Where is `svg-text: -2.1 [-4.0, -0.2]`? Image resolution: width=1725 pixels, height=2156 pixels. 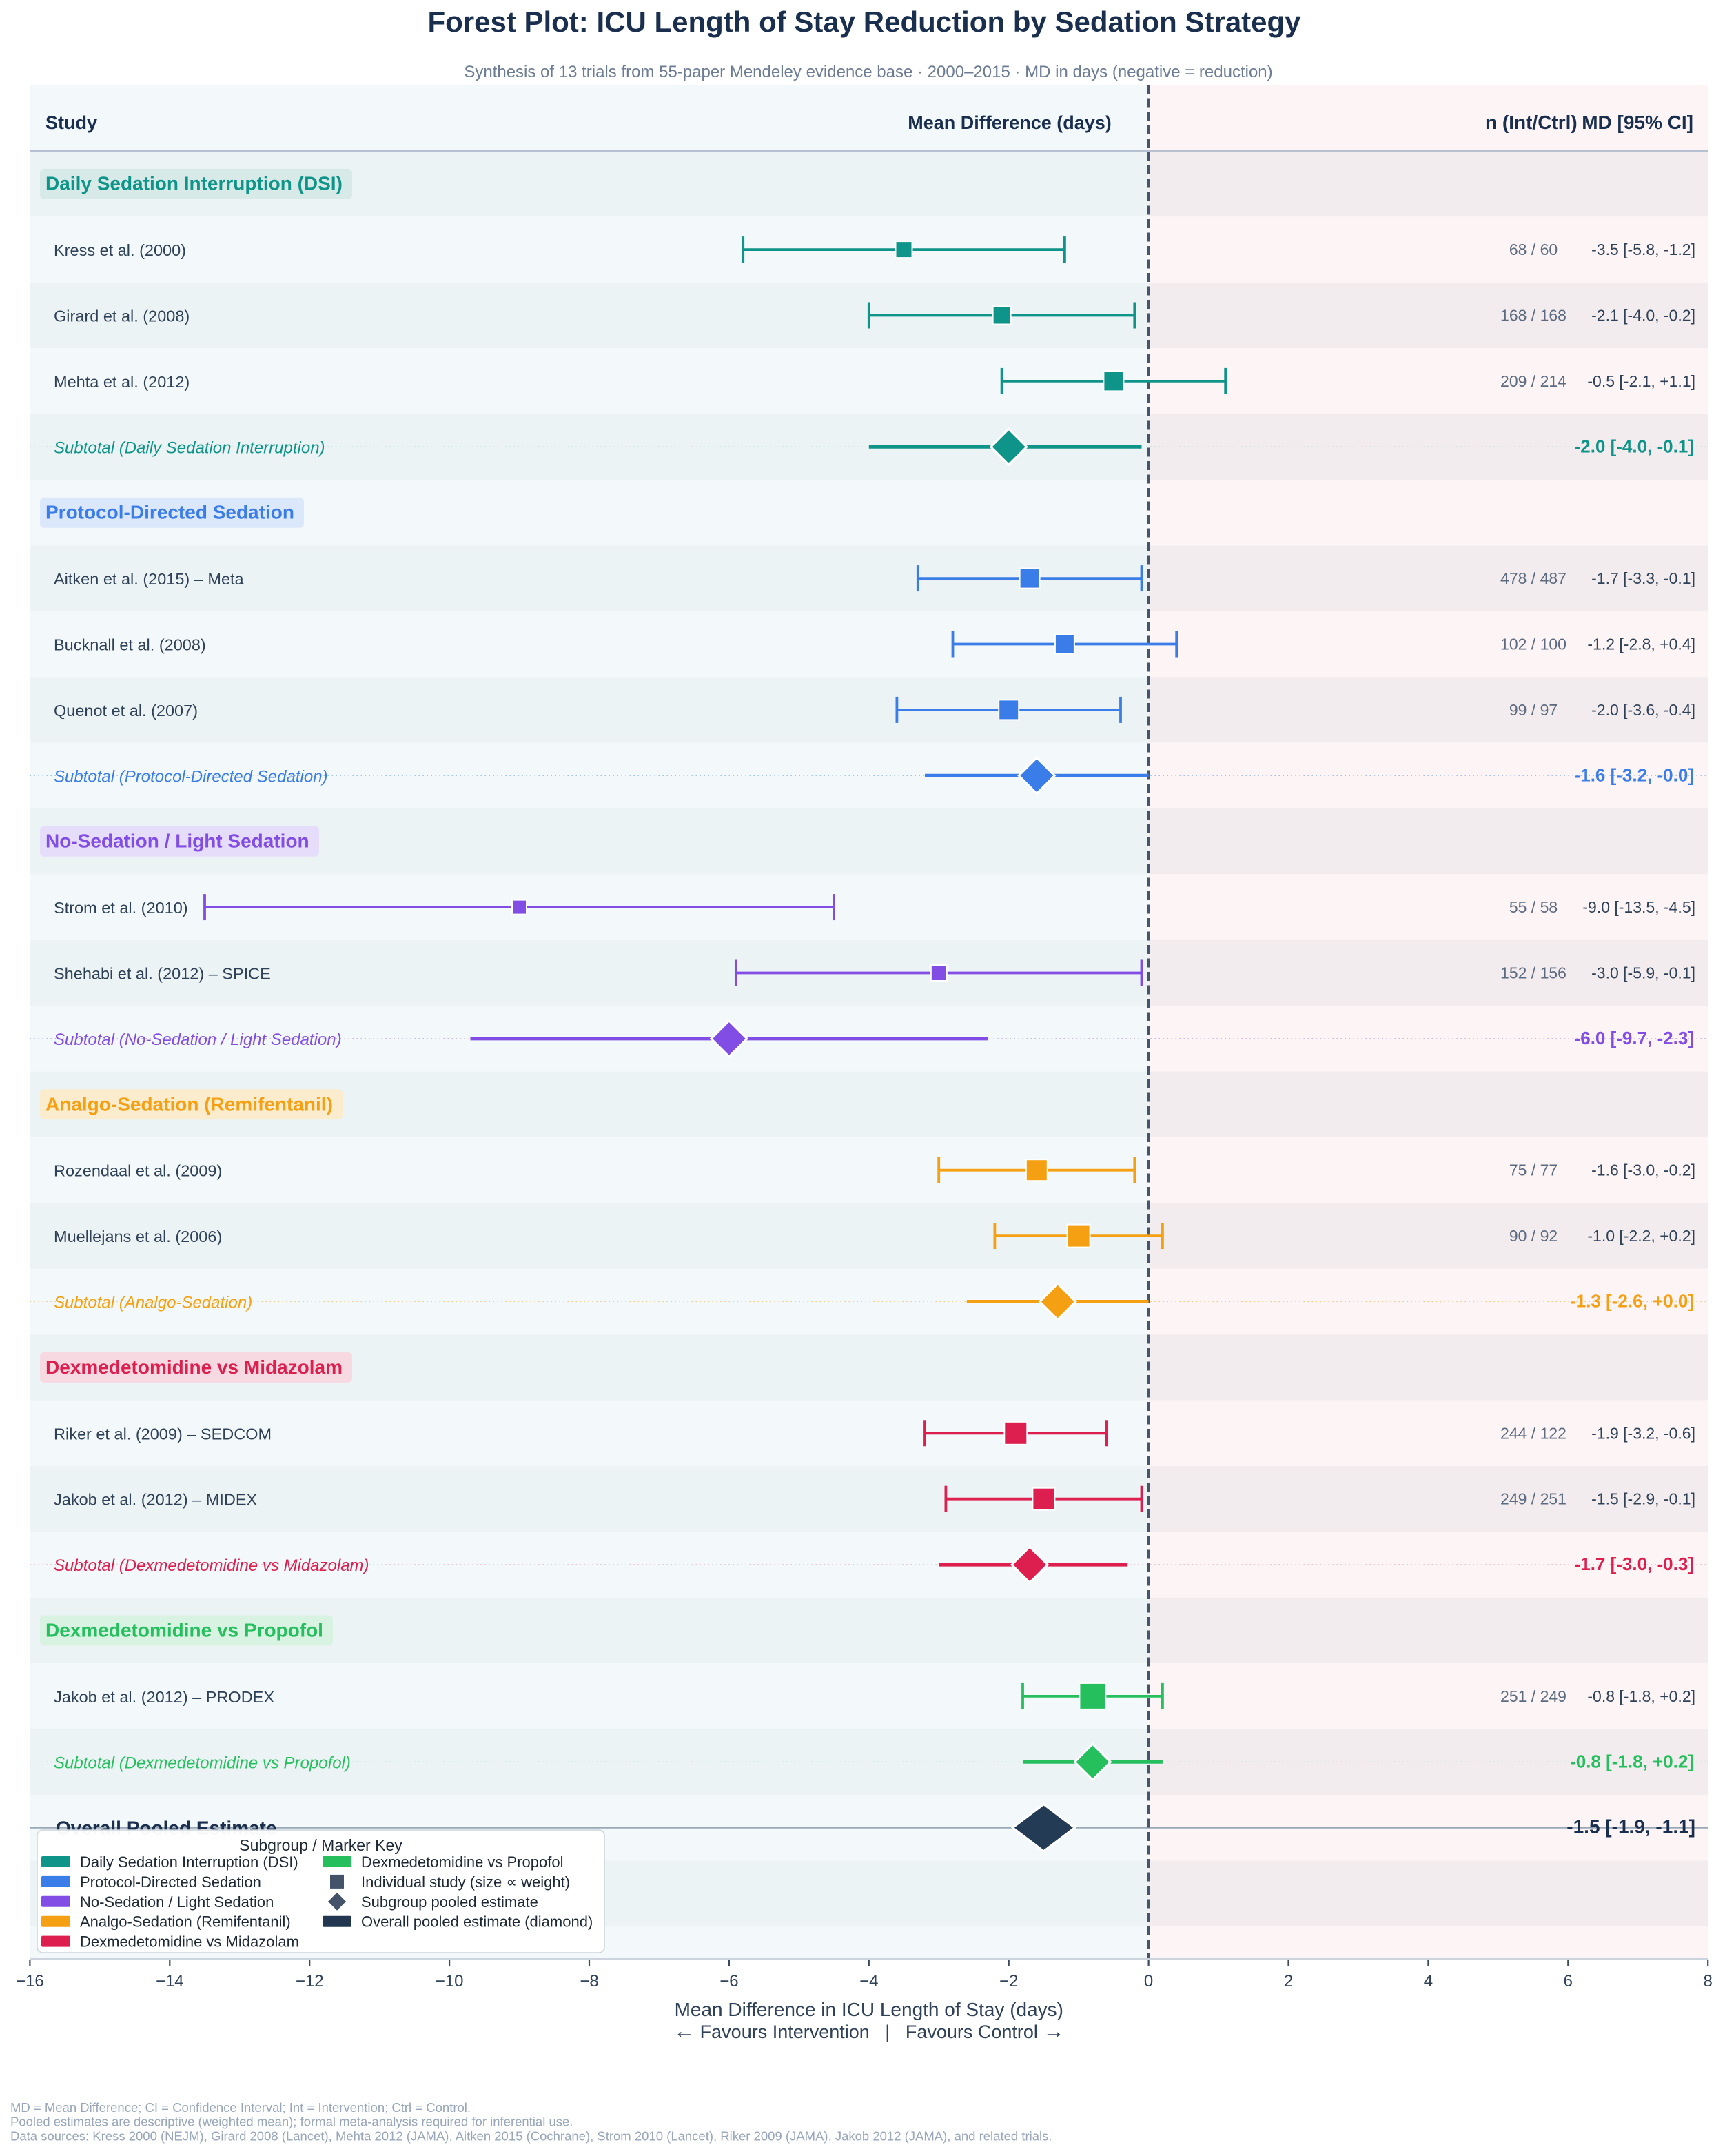 svg-text: -2.1 [-4.0, -0.2] is located at coordinates (1643, 316).